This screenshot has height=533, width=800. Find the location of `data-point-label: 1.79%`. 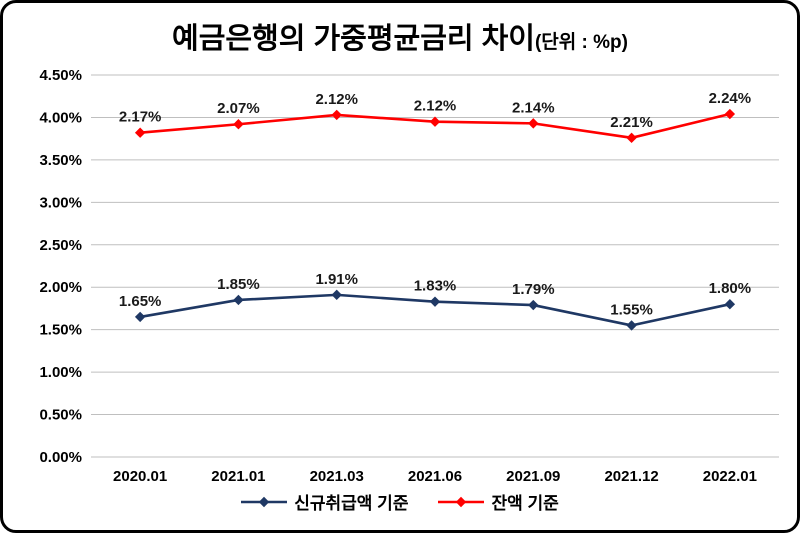

data-point-label: 1.79% is located at coordinates (533, 289).